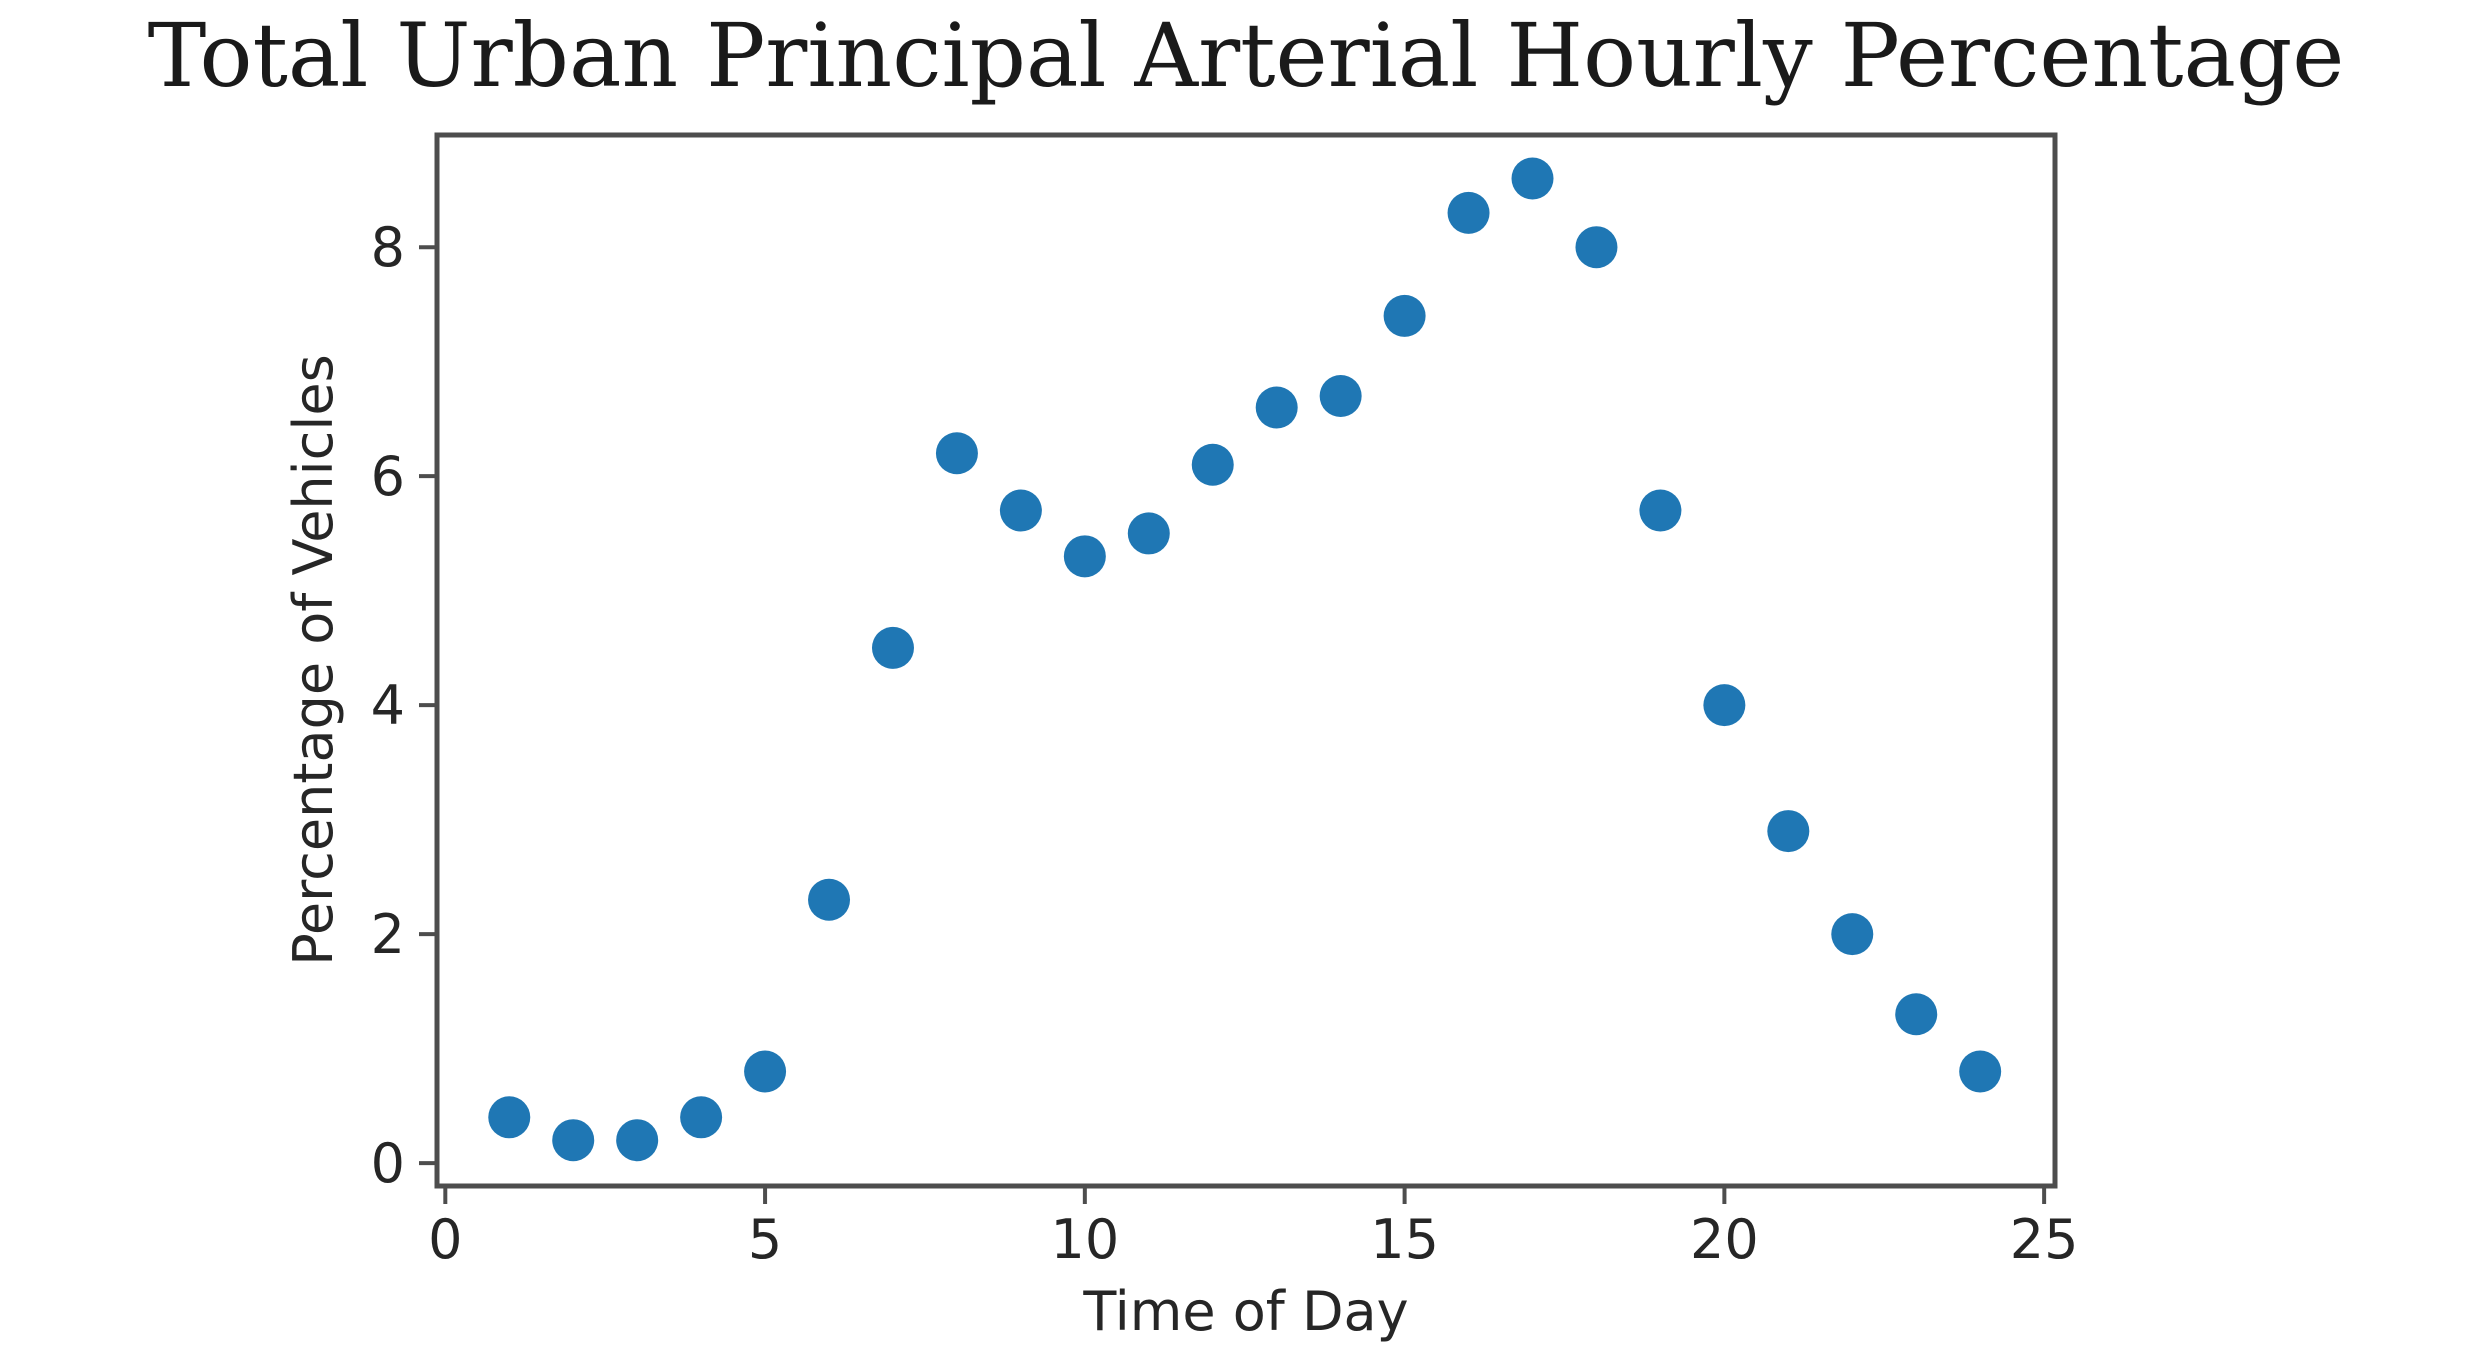 The image size is (2473, 1356). I want to click on x-tick-label: 5, so click(765, 1239).